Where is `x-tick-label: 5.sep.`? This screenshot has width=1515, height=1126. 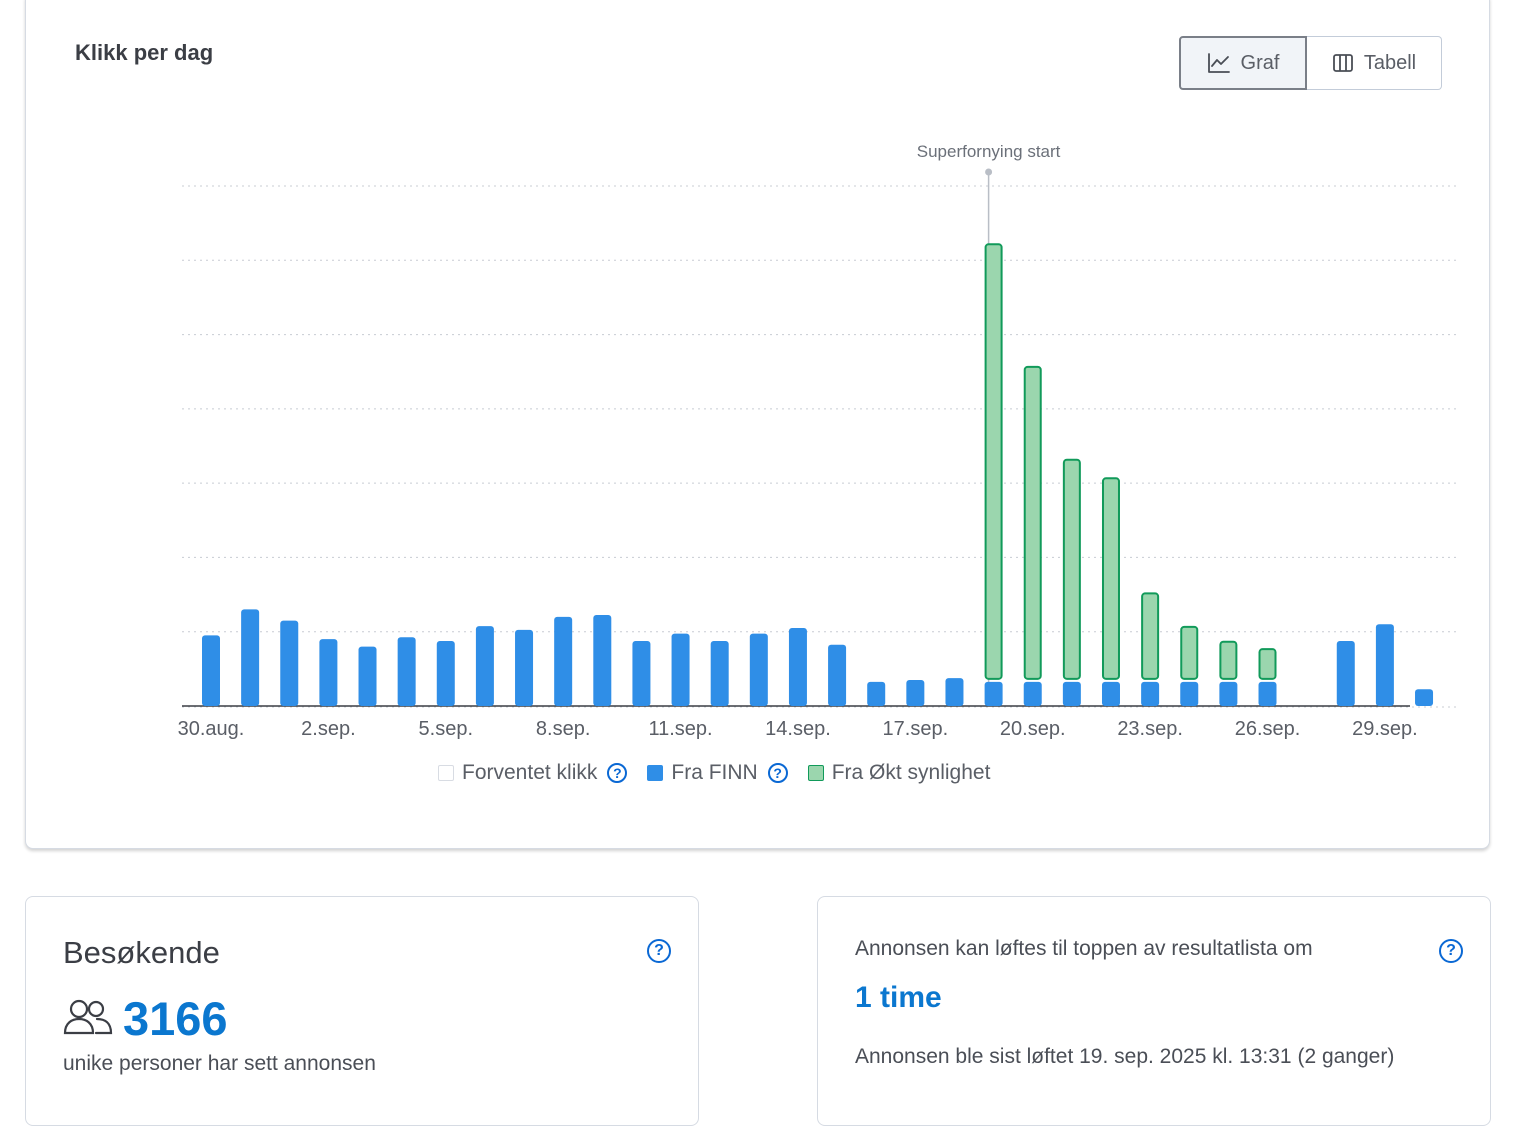 x-tick-label: 5.sep. is located at coordinates (446, 729).